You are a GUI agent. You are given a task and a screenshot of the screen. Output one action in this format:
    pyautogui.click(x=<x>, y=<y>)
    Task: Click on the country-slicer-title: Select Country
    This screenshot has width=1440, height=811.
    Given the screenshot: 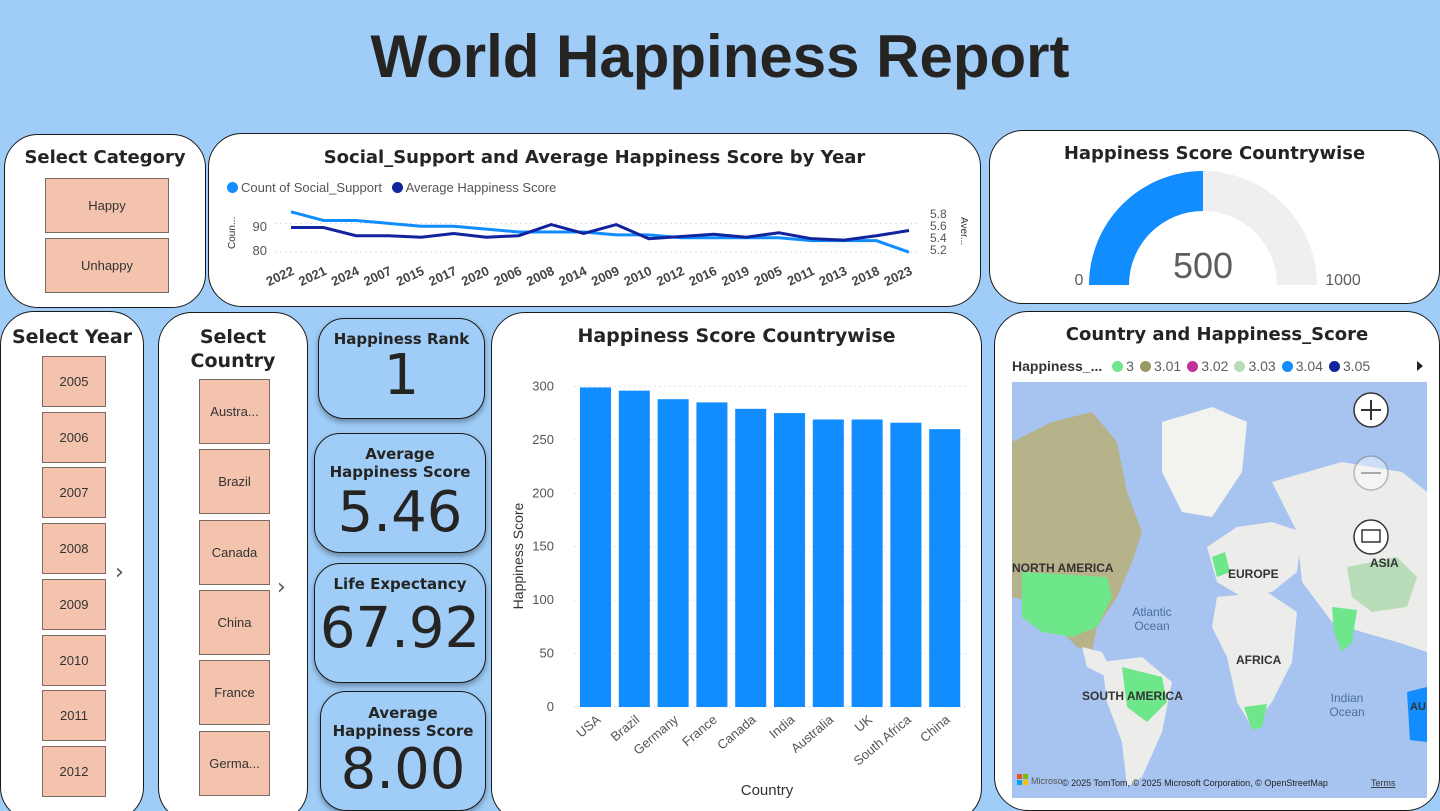 What is the action you would take?
    pyautogui.click(x=233, y=349)
    